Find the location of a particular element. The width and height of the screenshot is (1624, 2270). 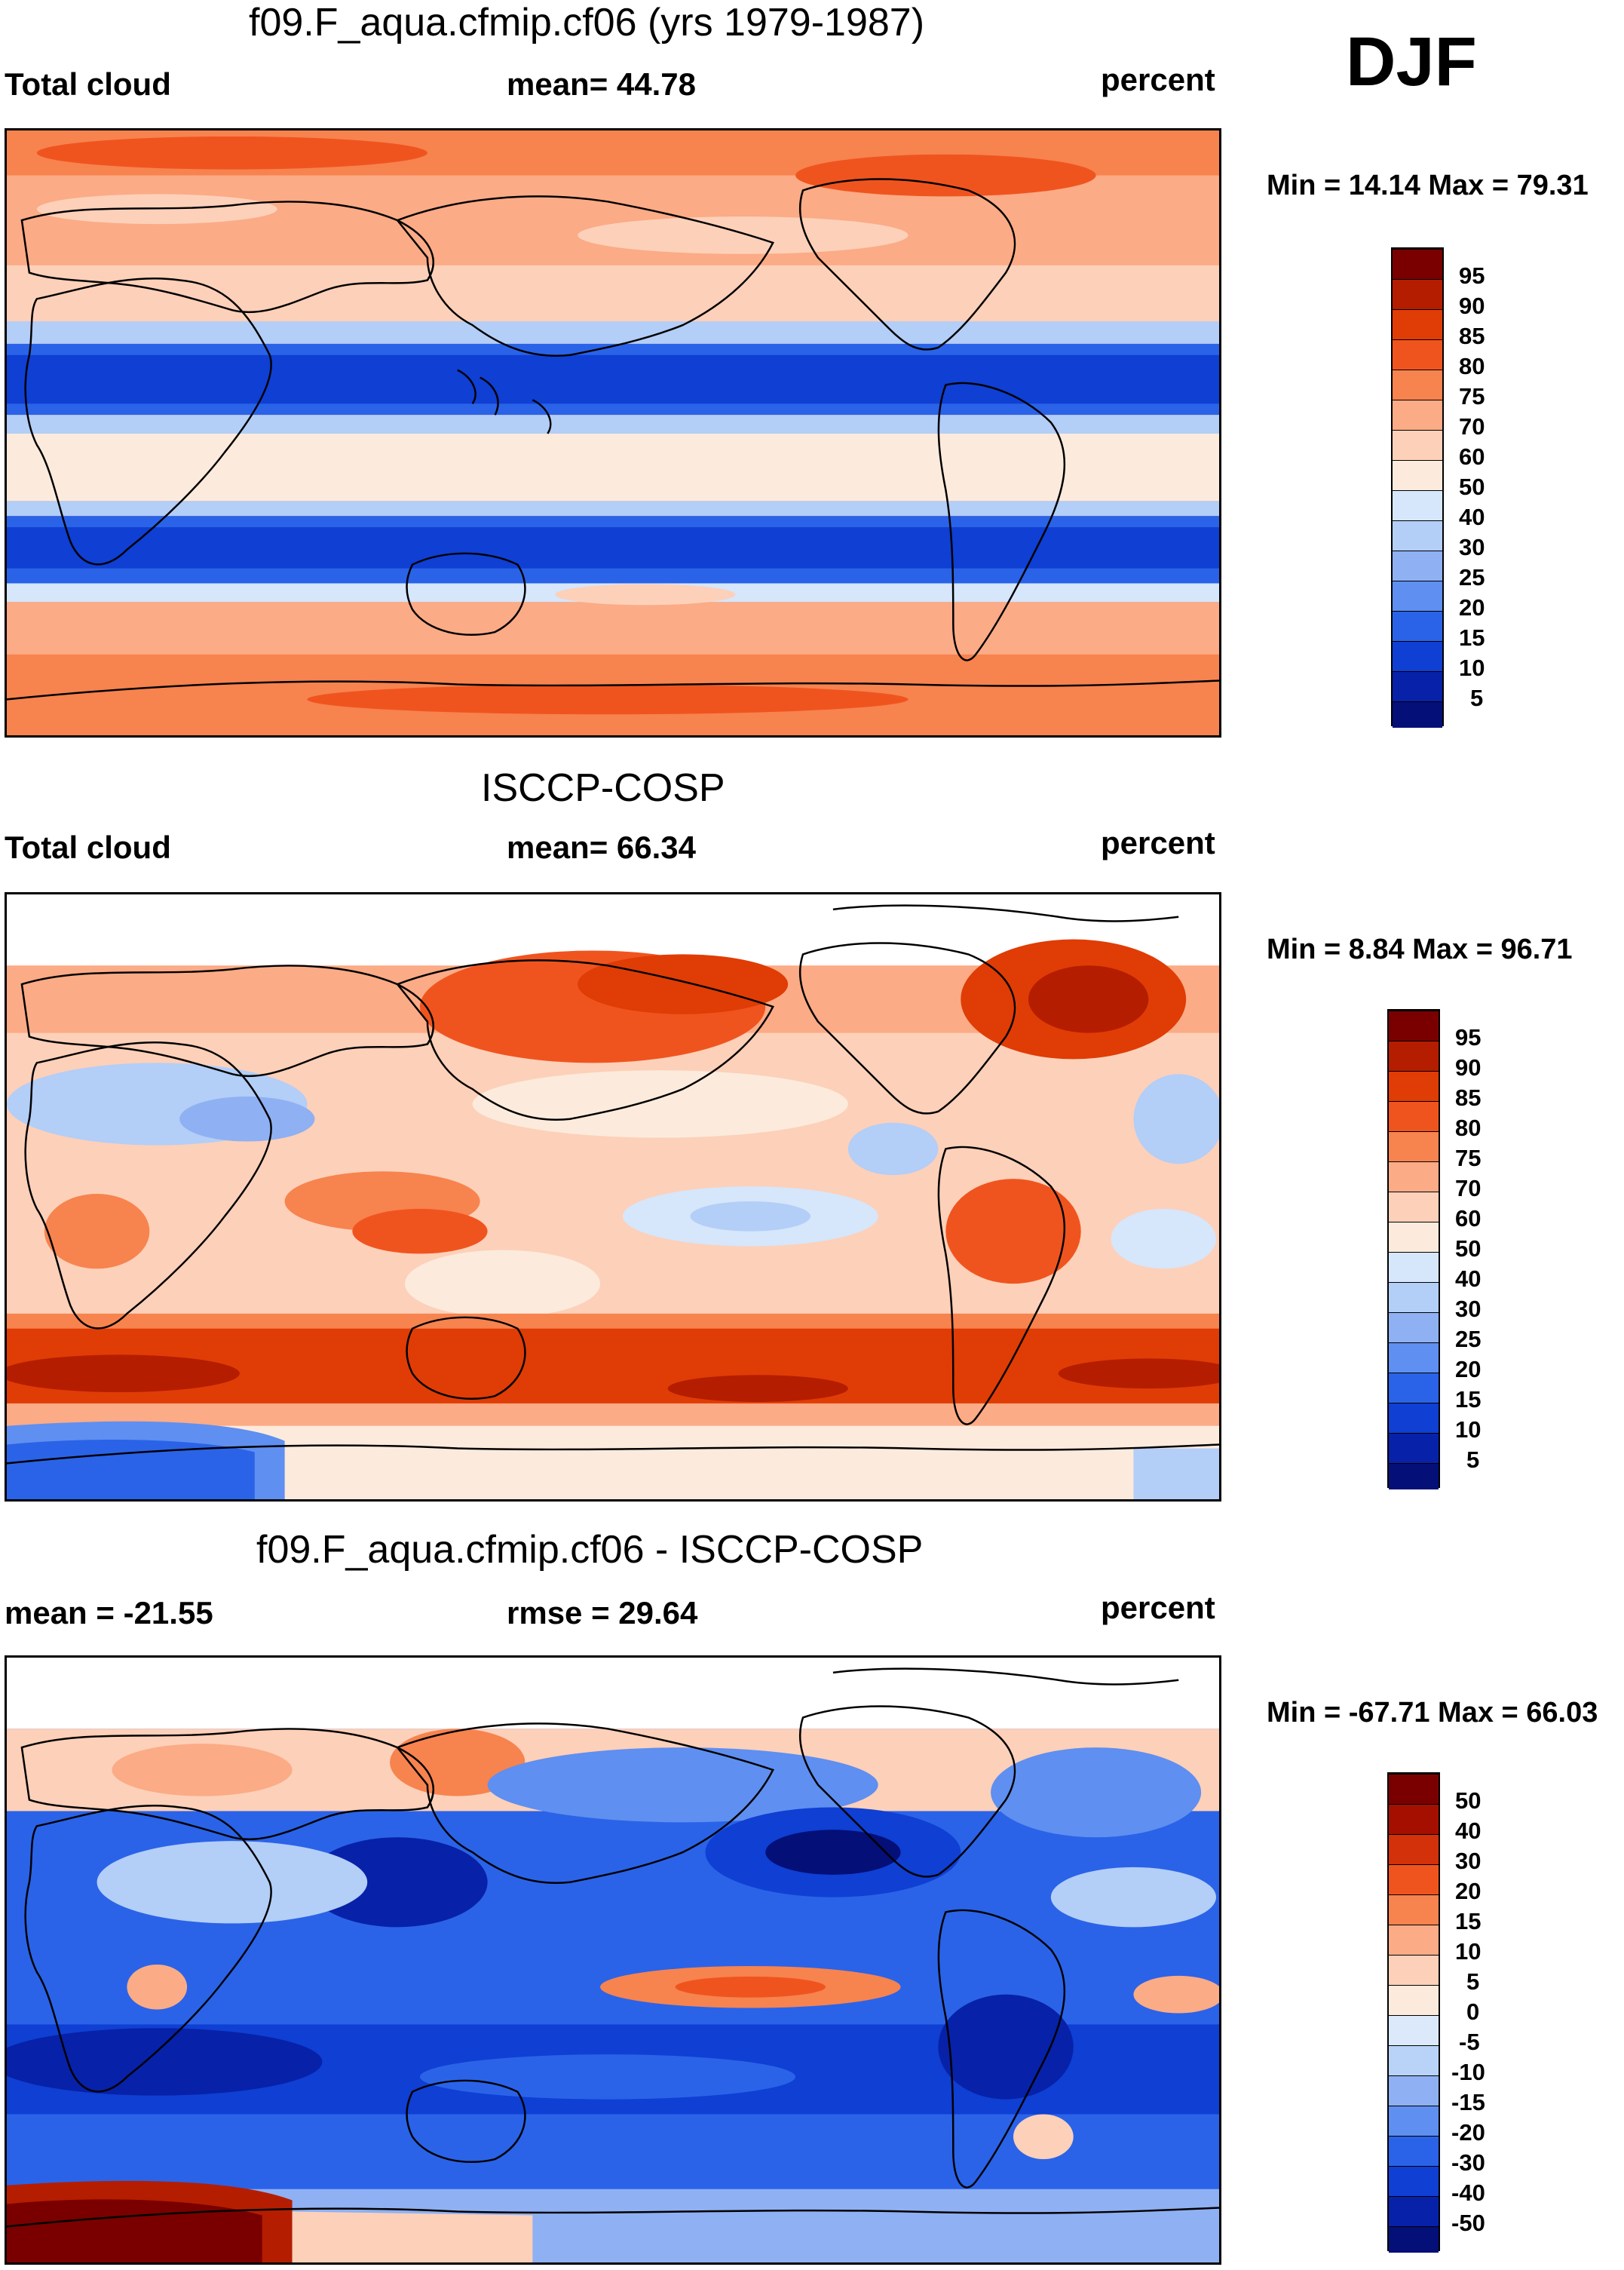

panel-2-colorbar-tick: 20 is located at coordinates (1468, 1369).